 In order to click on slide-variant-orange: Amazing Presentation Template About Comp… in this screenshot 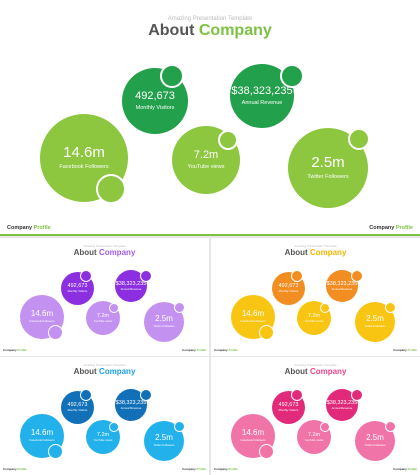, I will do `click(315, 297)`.